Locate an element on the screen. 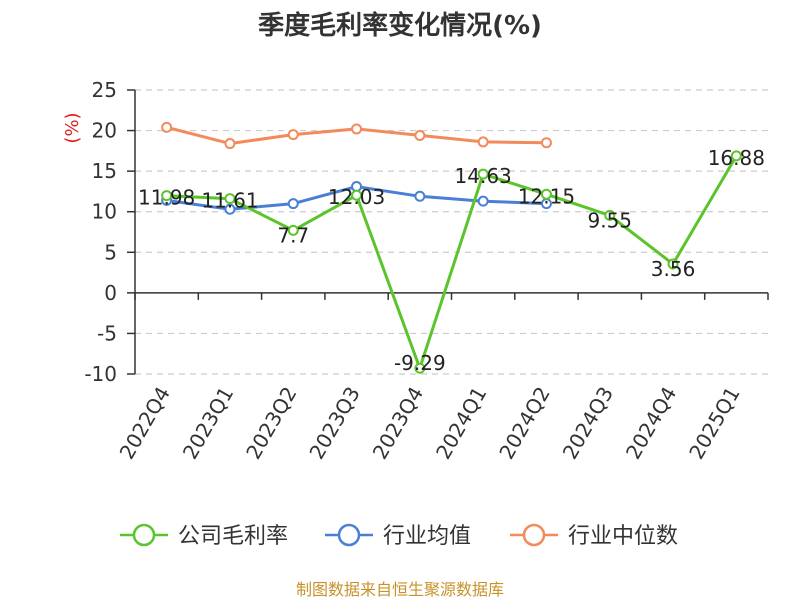  y-tick-label: 0 is located at coordinates (110, 293).